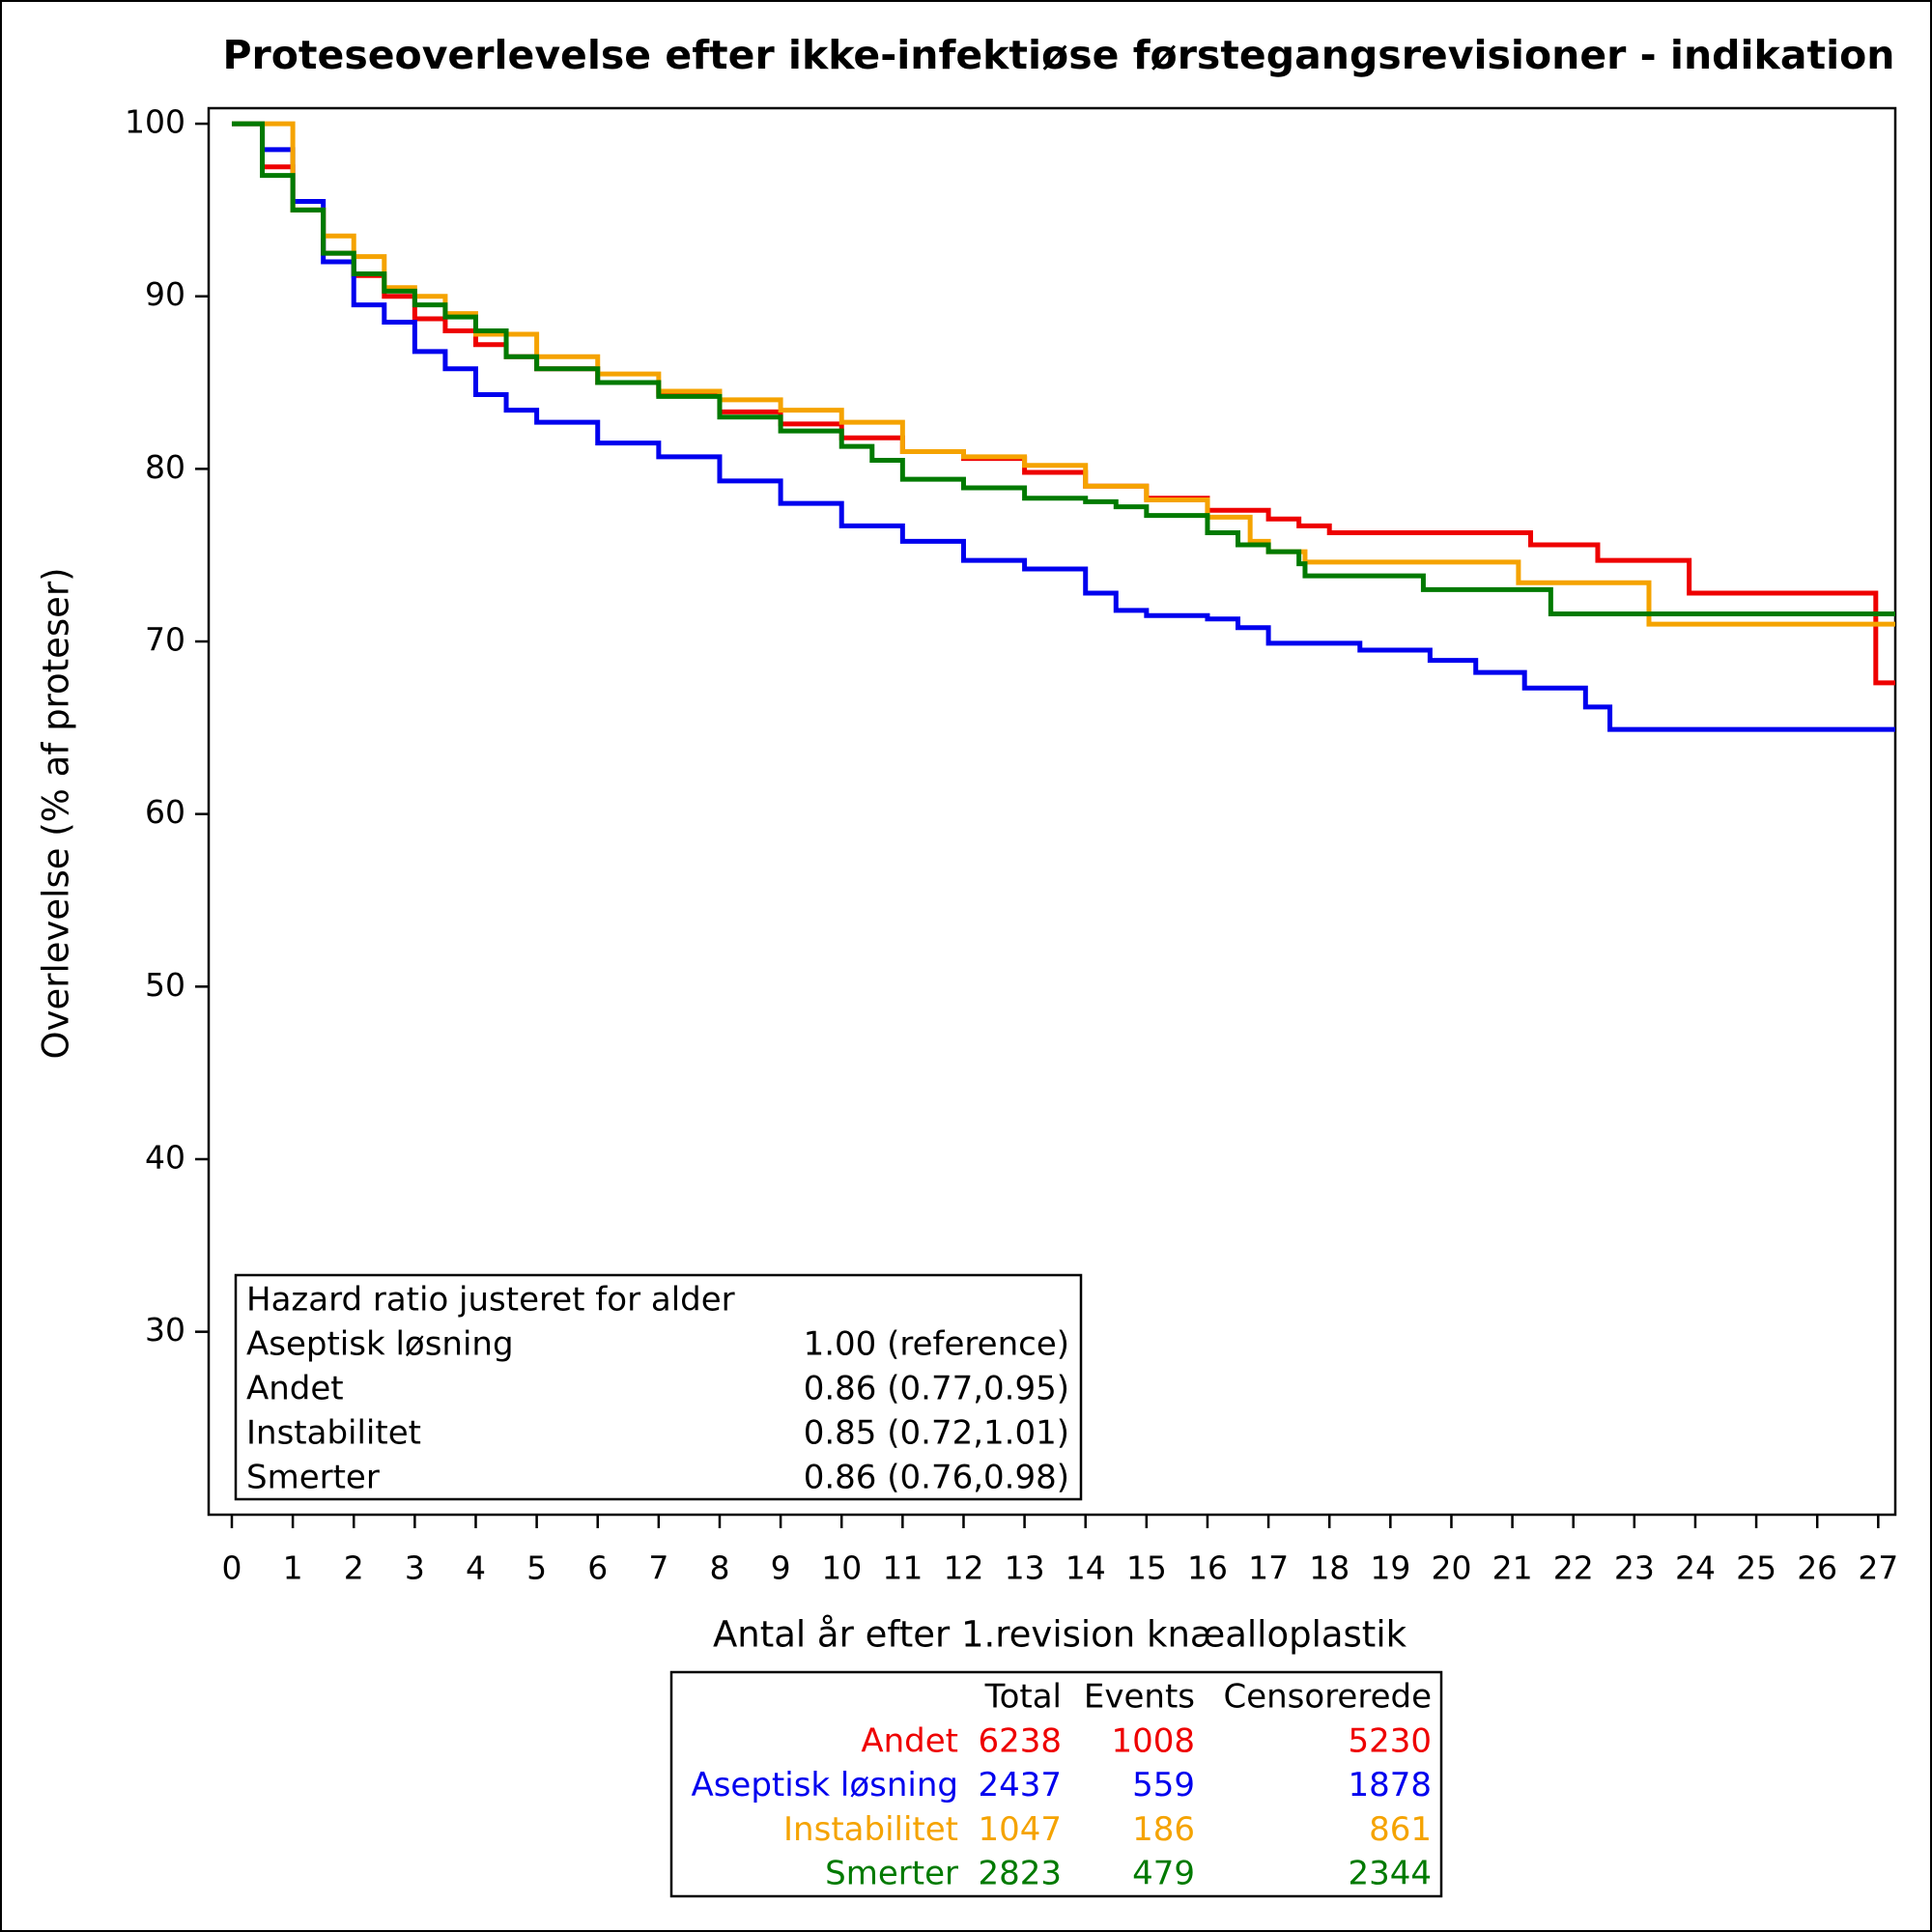 This screenshot has width=1932, height=1932. What do you see at coordinates (56, 813) in the screenshot?
I see `y-axis-label: Overlevelse (% af proteser)` at bounding box center [56, 813].